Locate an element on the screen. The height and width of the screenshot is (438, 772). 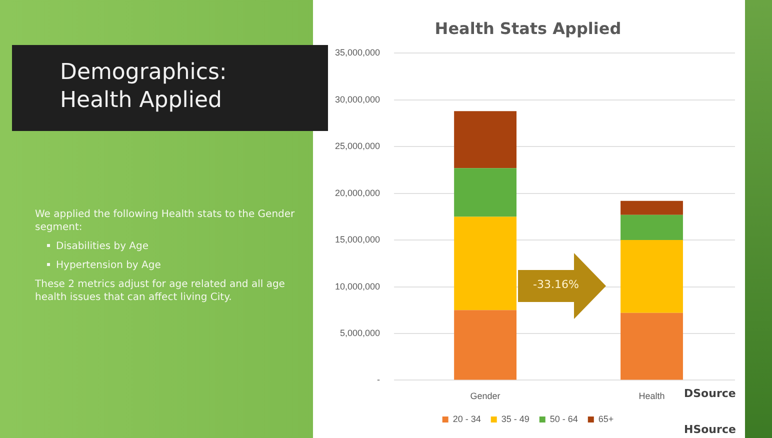
y-tick-label: 20,000,000 is located at coordinates (357, 193).